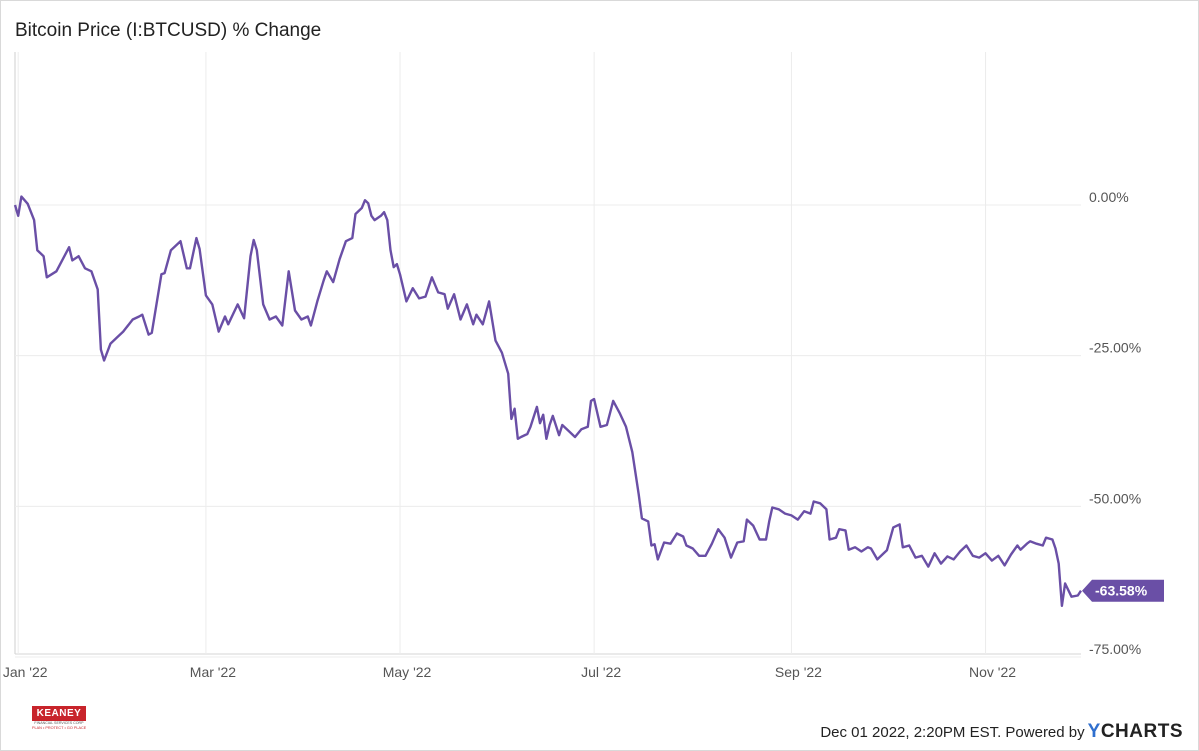  What do you see at coordinates (213, 672) in the screenshot?
I see `x-tick-label: Mar '22` at bounding box center [213, 672].